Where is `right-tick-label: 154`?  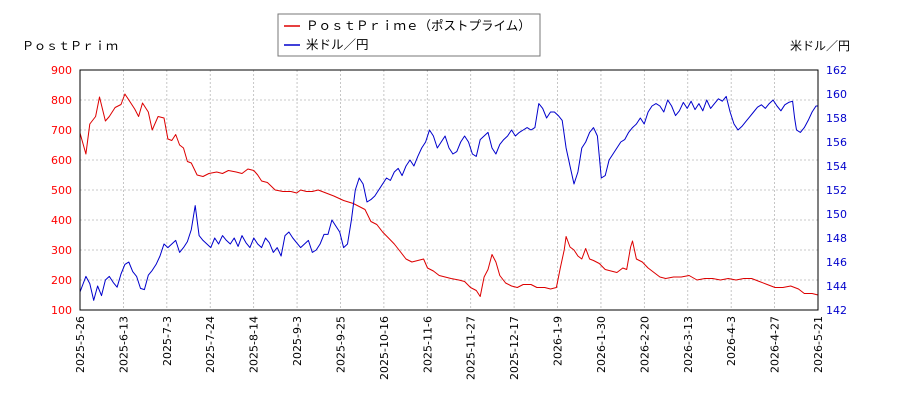 right-tick-label: 154 is located at coordinates (836, 166).